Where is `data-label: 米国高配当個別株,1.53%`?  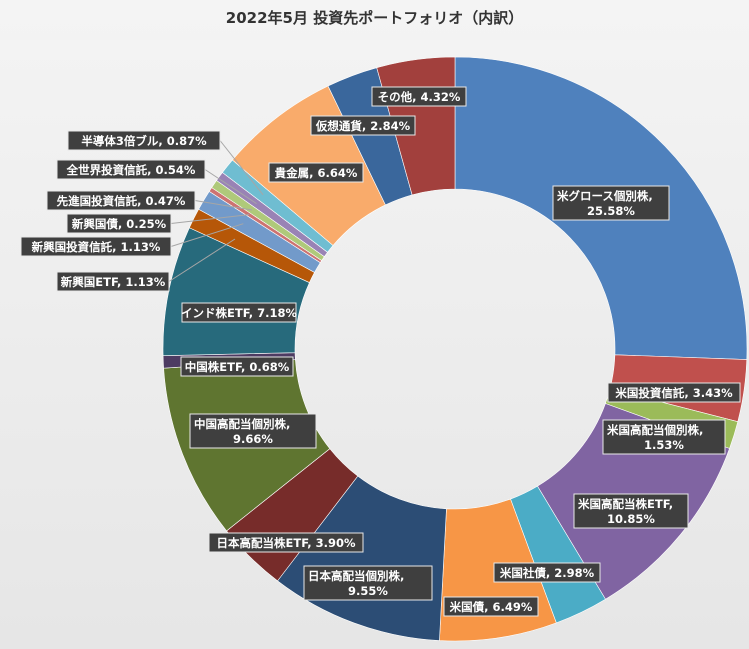
data-label: 米国高配当個別株,1.53% is located at coordinates (664, 437).